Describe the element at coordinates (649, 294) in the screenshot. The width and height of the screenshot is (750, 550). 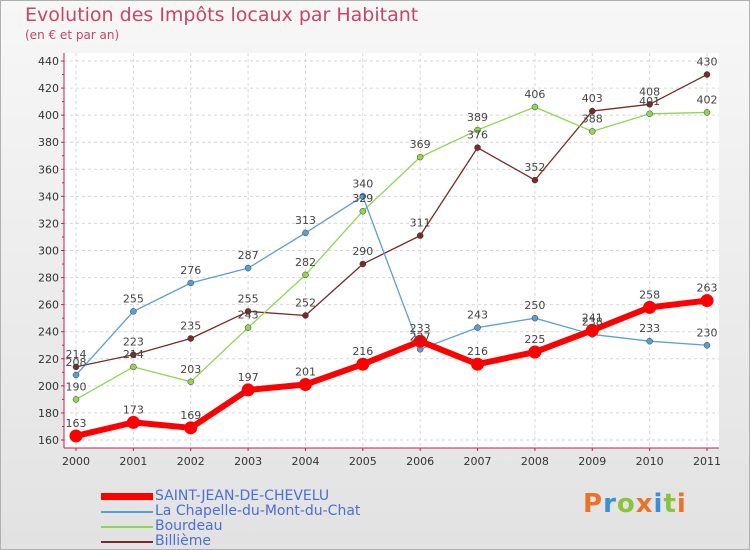
I see `data-label-0: 258` at that location.